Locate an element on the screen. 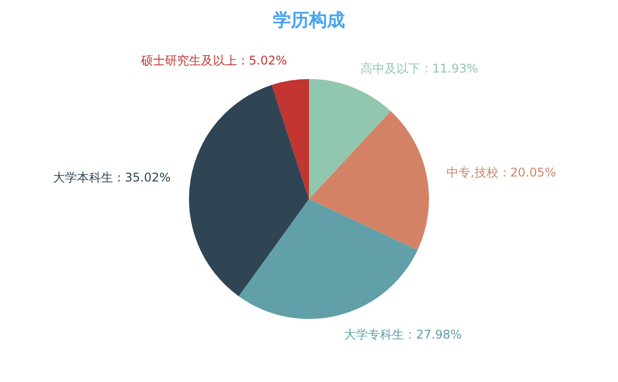 This screenshot has height=382, width=618. slice-label: 中专,技校：20.05% is located at coordinates (501, 172).